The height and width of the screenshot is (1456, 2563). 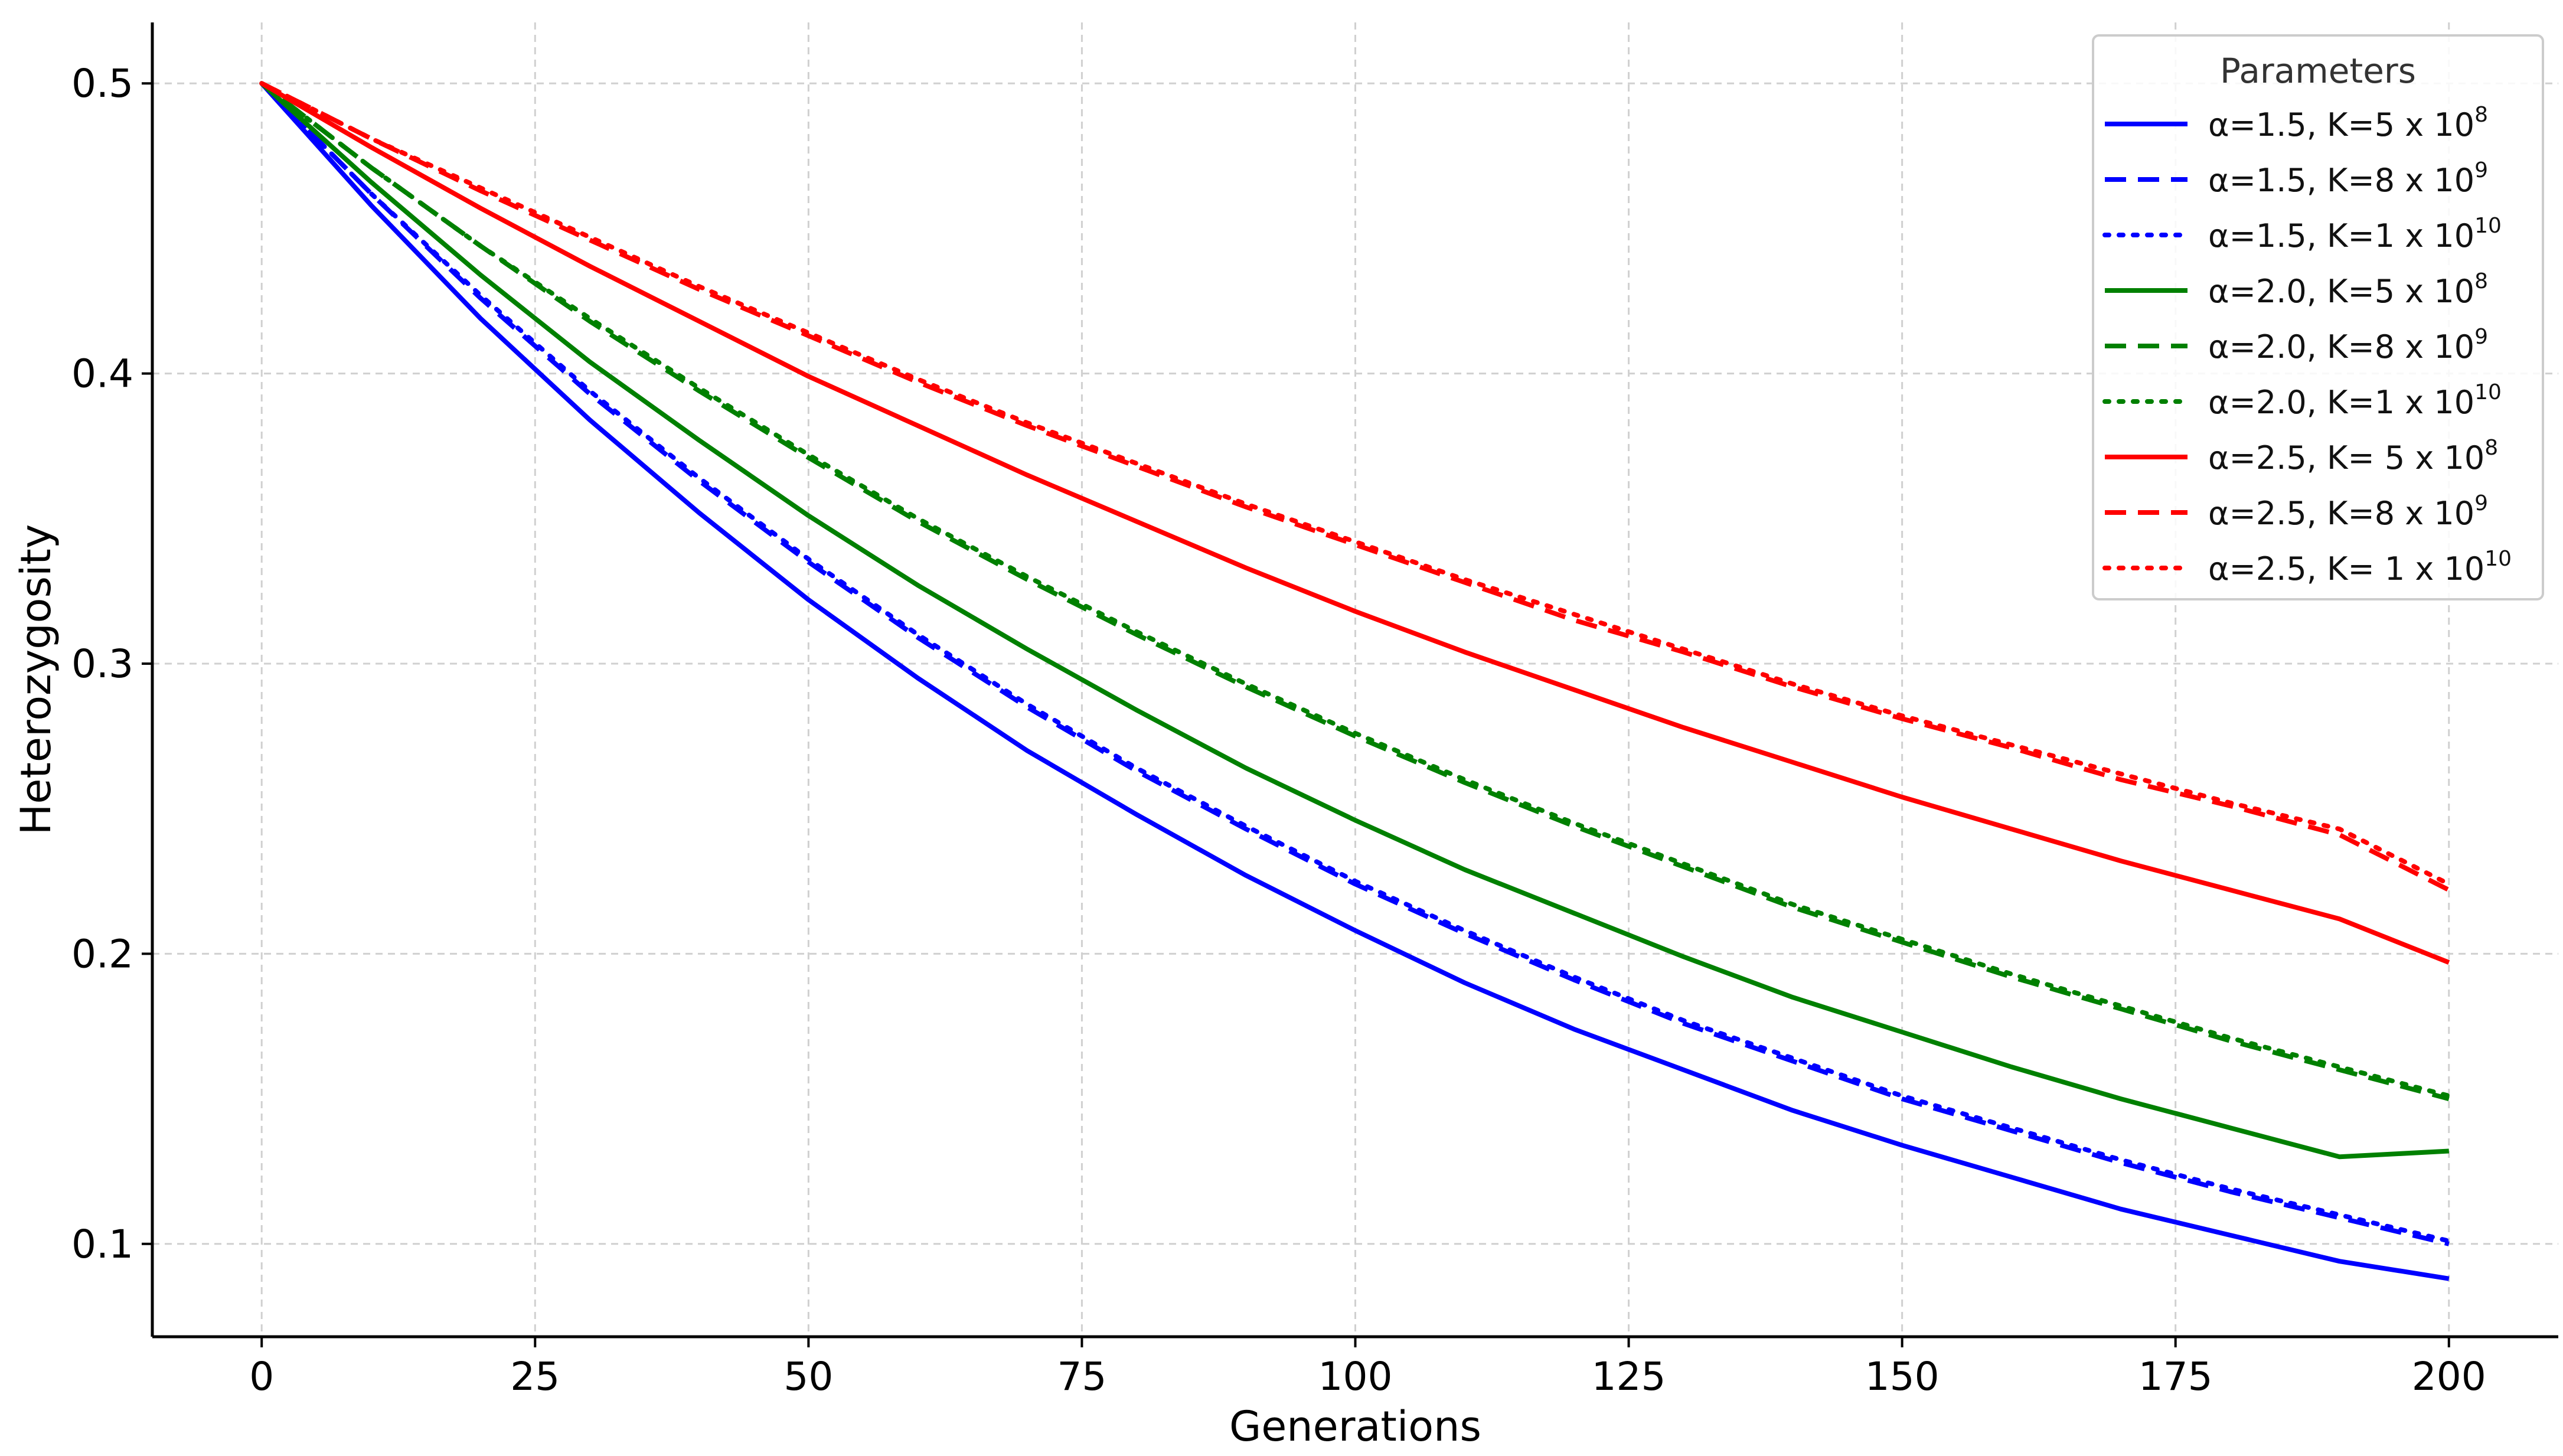 I want to click on legend-label: α=2.0, K=8 x 109, so click(x=2348, y=345).